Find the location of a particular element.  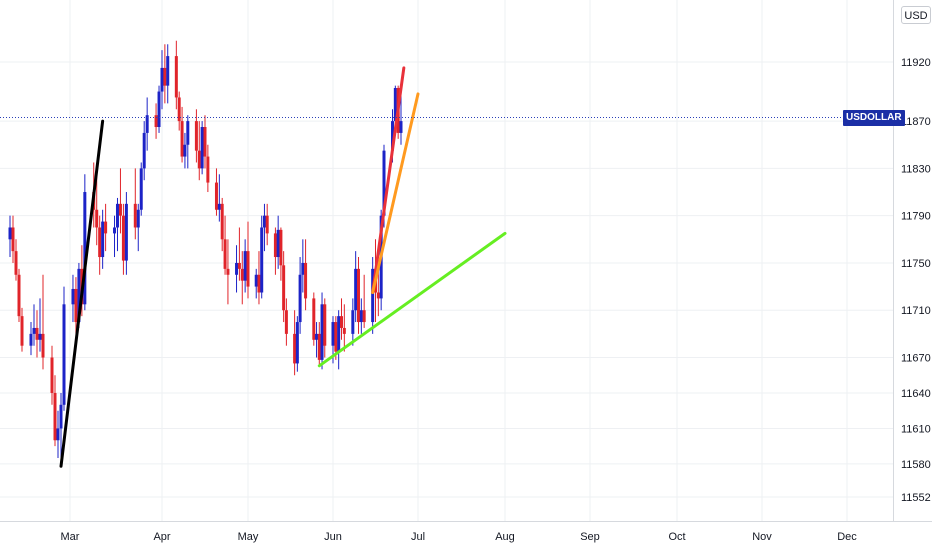

trend-line-black is located at coordinates (82, 293).